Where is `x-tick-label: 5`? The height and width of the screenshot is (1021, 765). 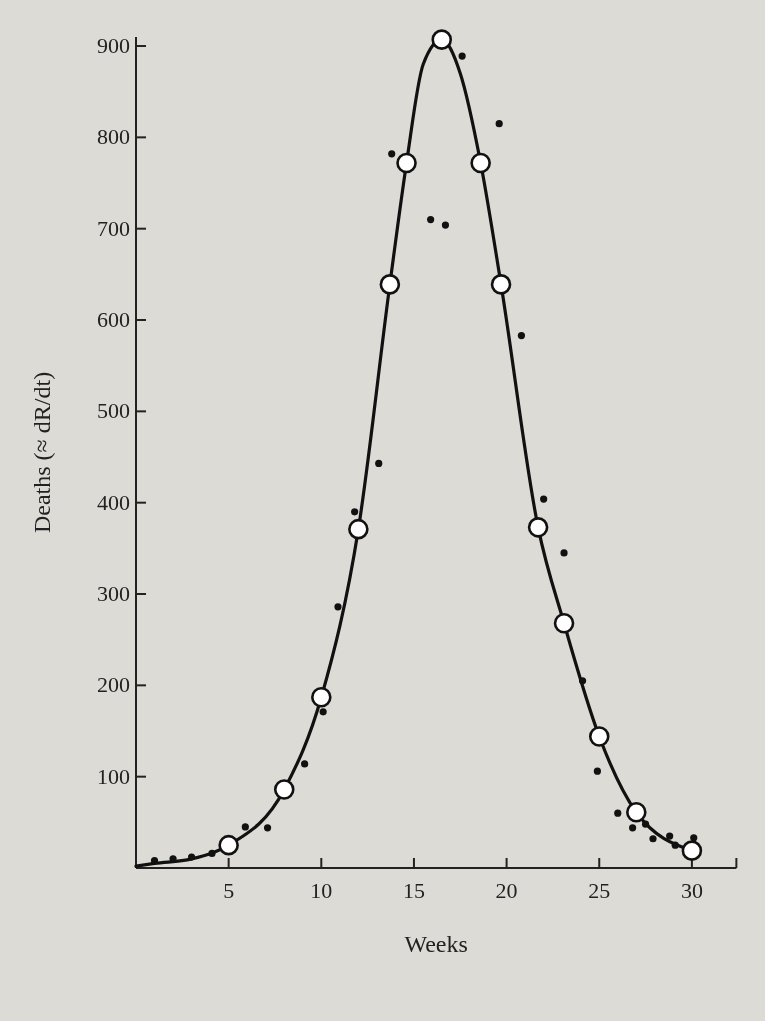
x-tick-label: 5 is located at coordinates (229, 890).